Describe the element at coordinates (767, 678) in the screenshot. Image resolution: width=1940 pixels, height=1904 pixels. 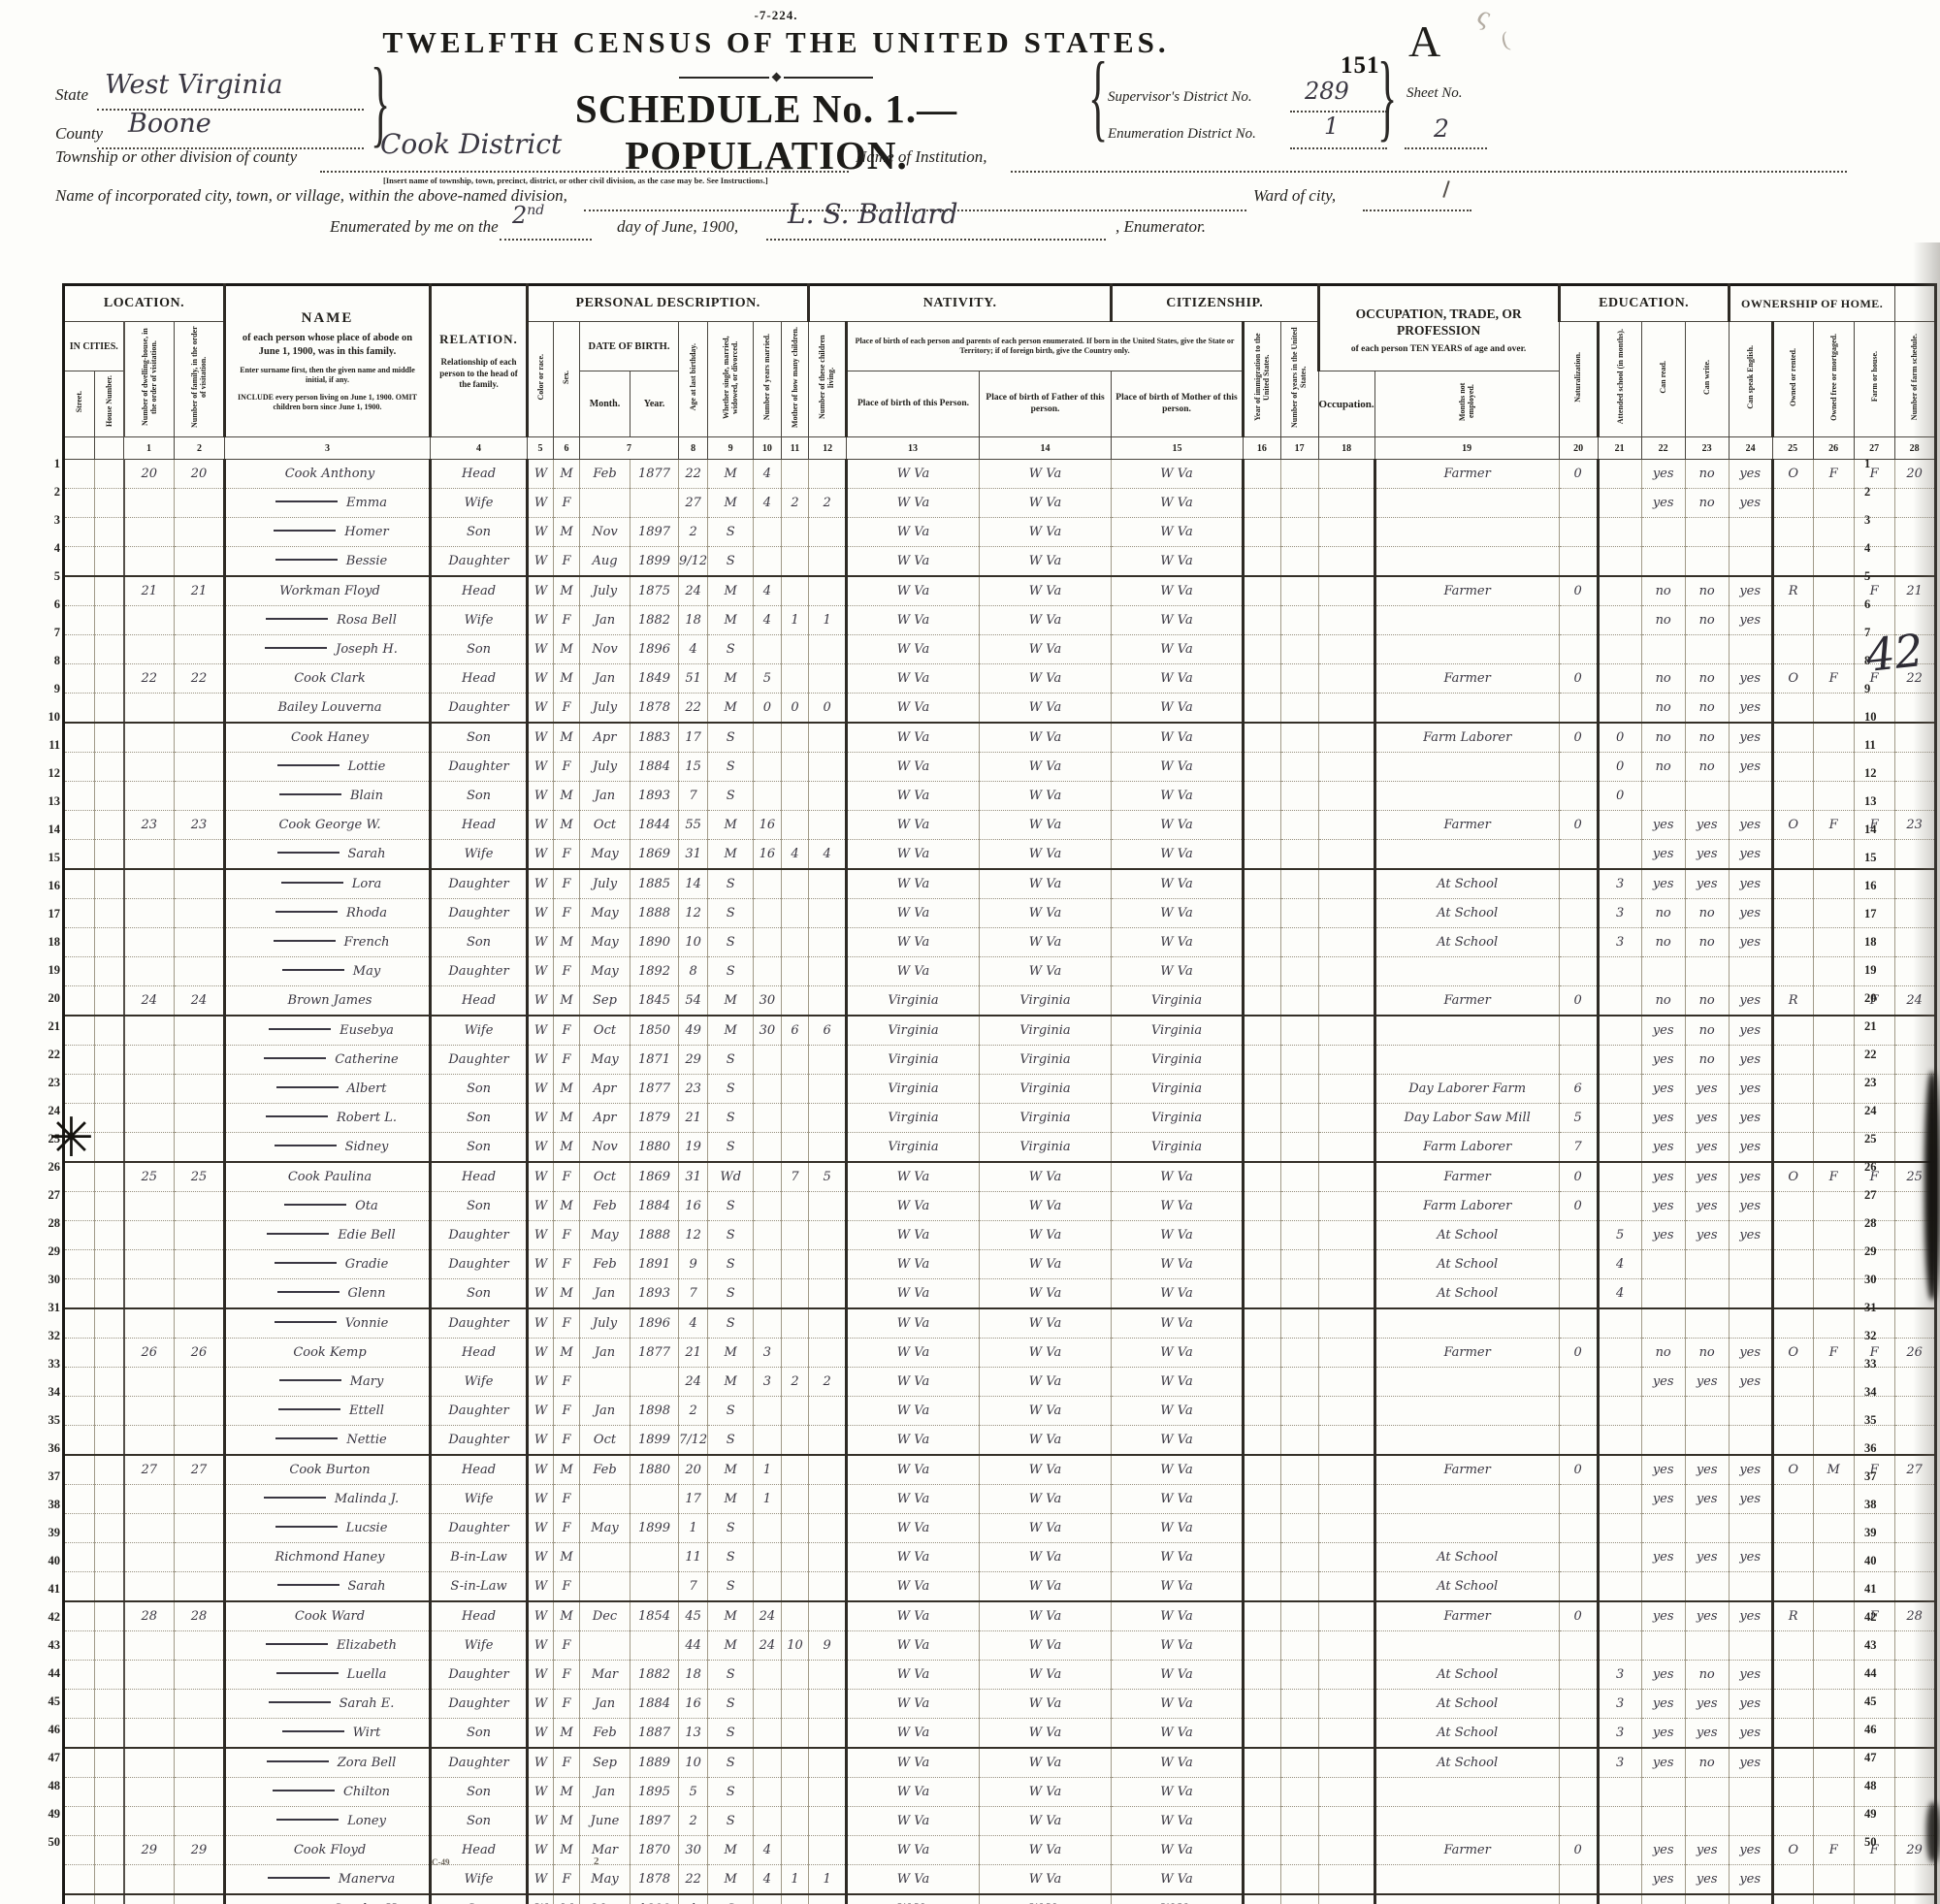
I see `cell-ym: 5` at that location.